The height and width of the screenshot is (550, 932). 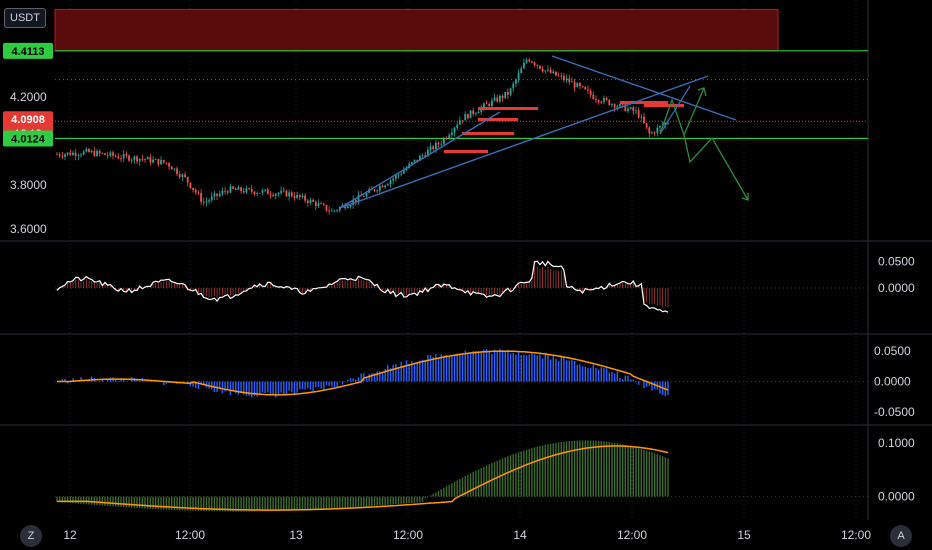 I want to click on x-axis: 12 12:00 13 12:00 14 12:00 15 12:00, so click(x=467, y=535).